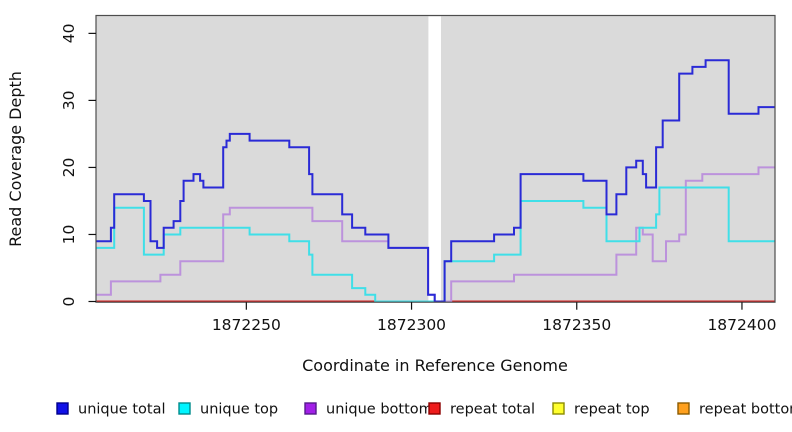  I want to click on x-tick-label: 1872250, so click(246, 325).